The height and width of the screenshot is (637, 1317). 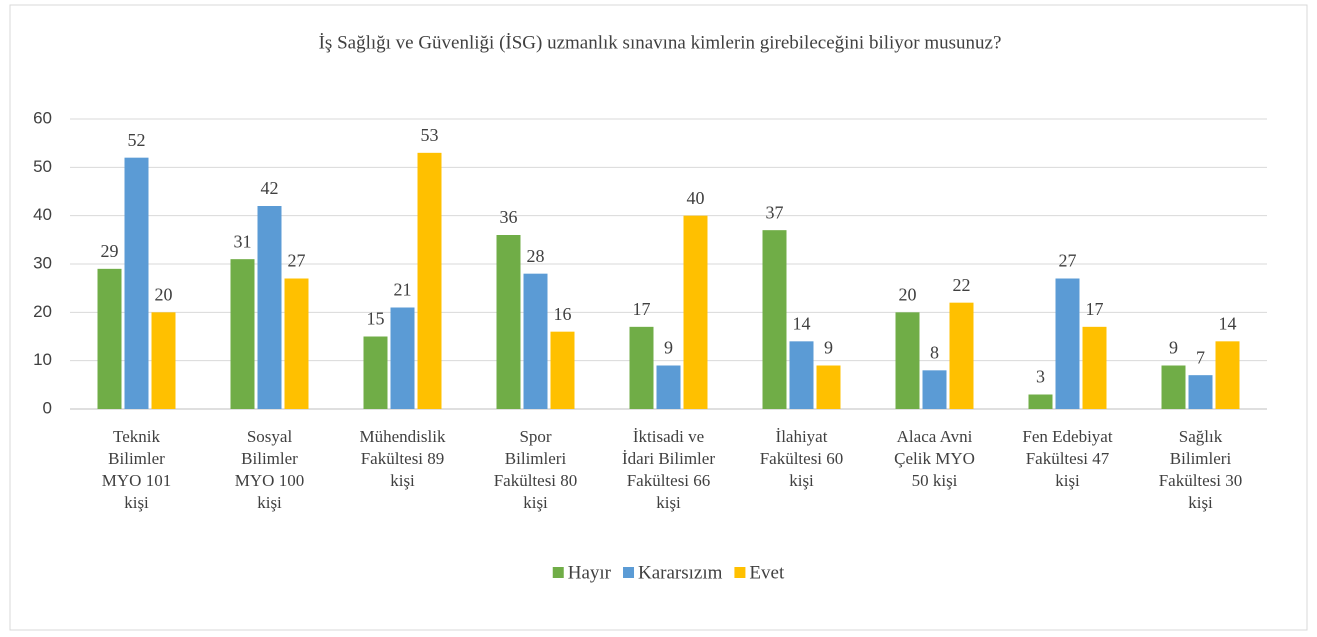 I want to click on data-label: 8, so click(x=934, y=352).